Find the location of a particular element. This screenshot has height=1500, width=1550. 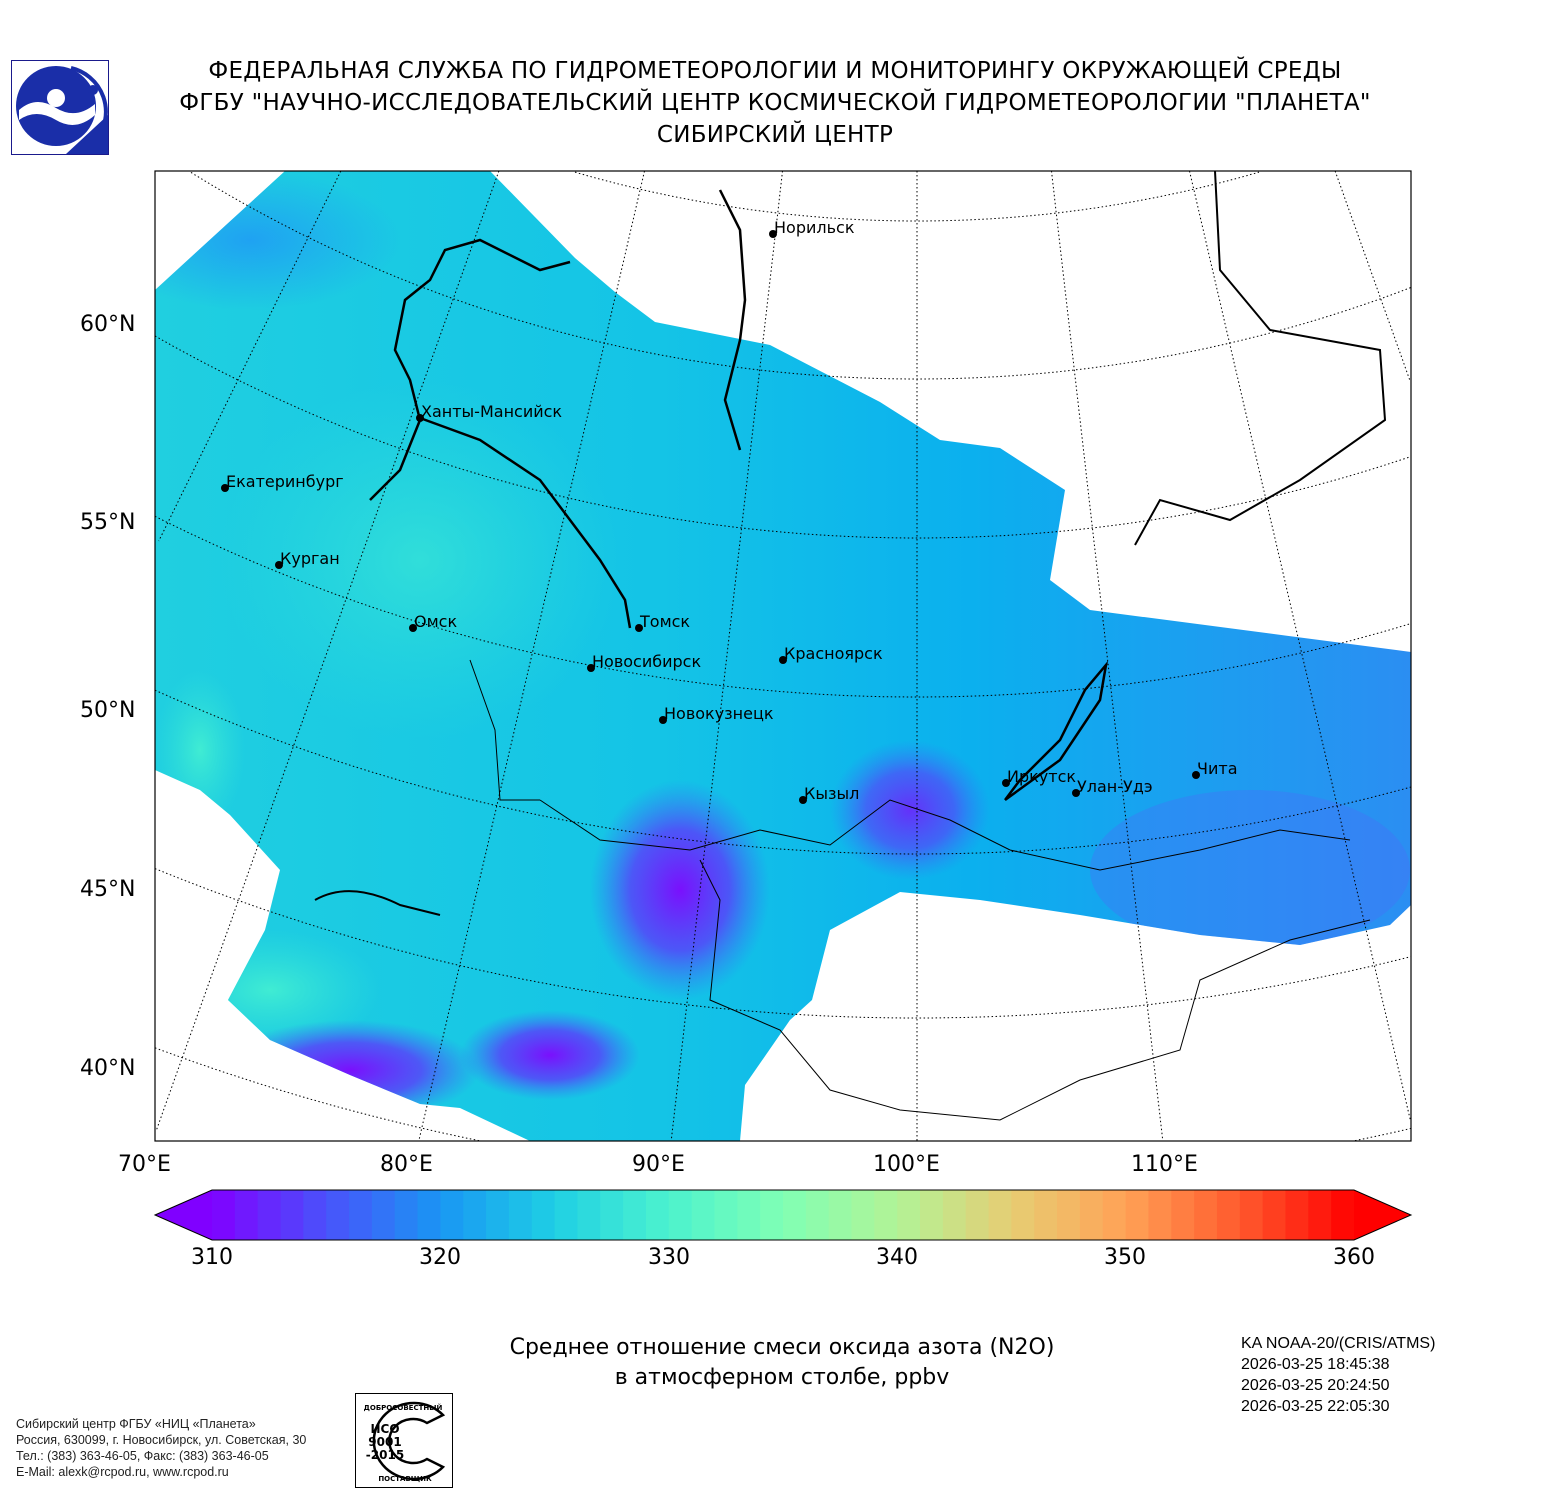

iso-badge-top-text: ДОБРОСОВЕСТНЫЙ is located at coordinates (403, 1407).